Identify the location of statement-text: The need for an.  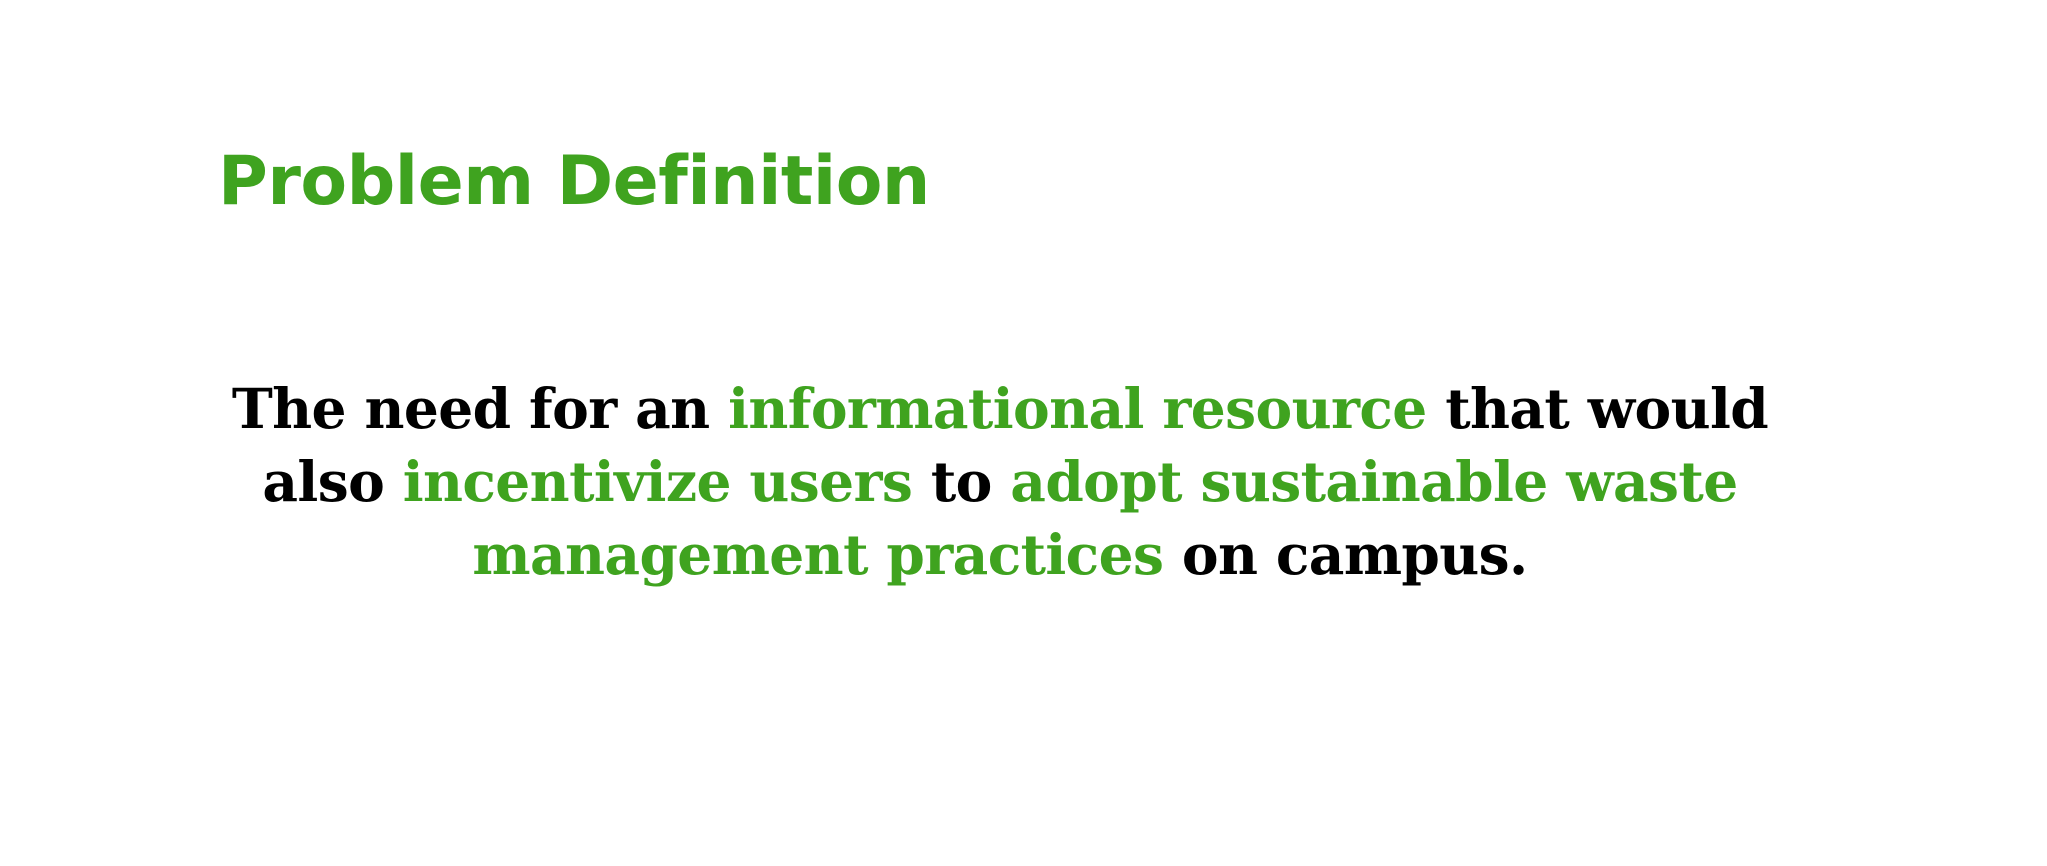
(480, 408).